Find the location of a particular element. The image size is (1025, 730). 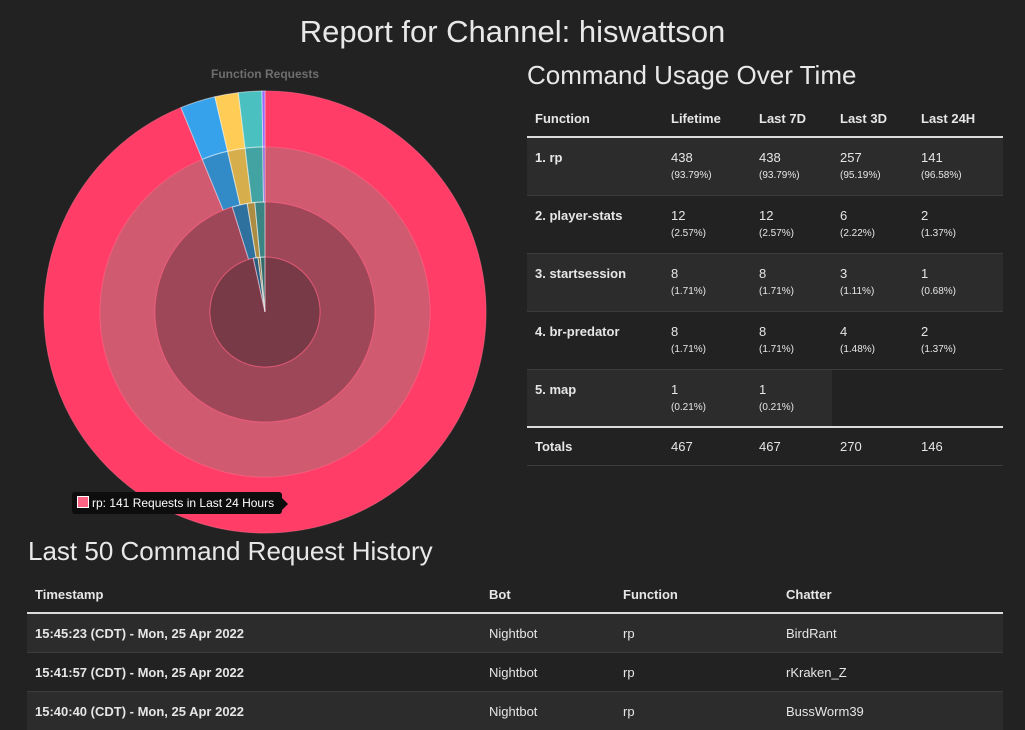

last-24h-cell is located at coordinates (958, 398).